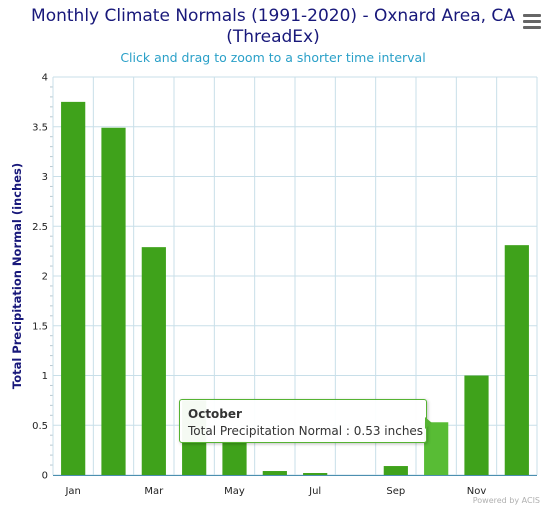 This screenshot has height=505, width=546. What do you see at coordinates (477, 491) in the screenshot?
I see `x-tick-label: Nov` at bounding box center [477, 491].